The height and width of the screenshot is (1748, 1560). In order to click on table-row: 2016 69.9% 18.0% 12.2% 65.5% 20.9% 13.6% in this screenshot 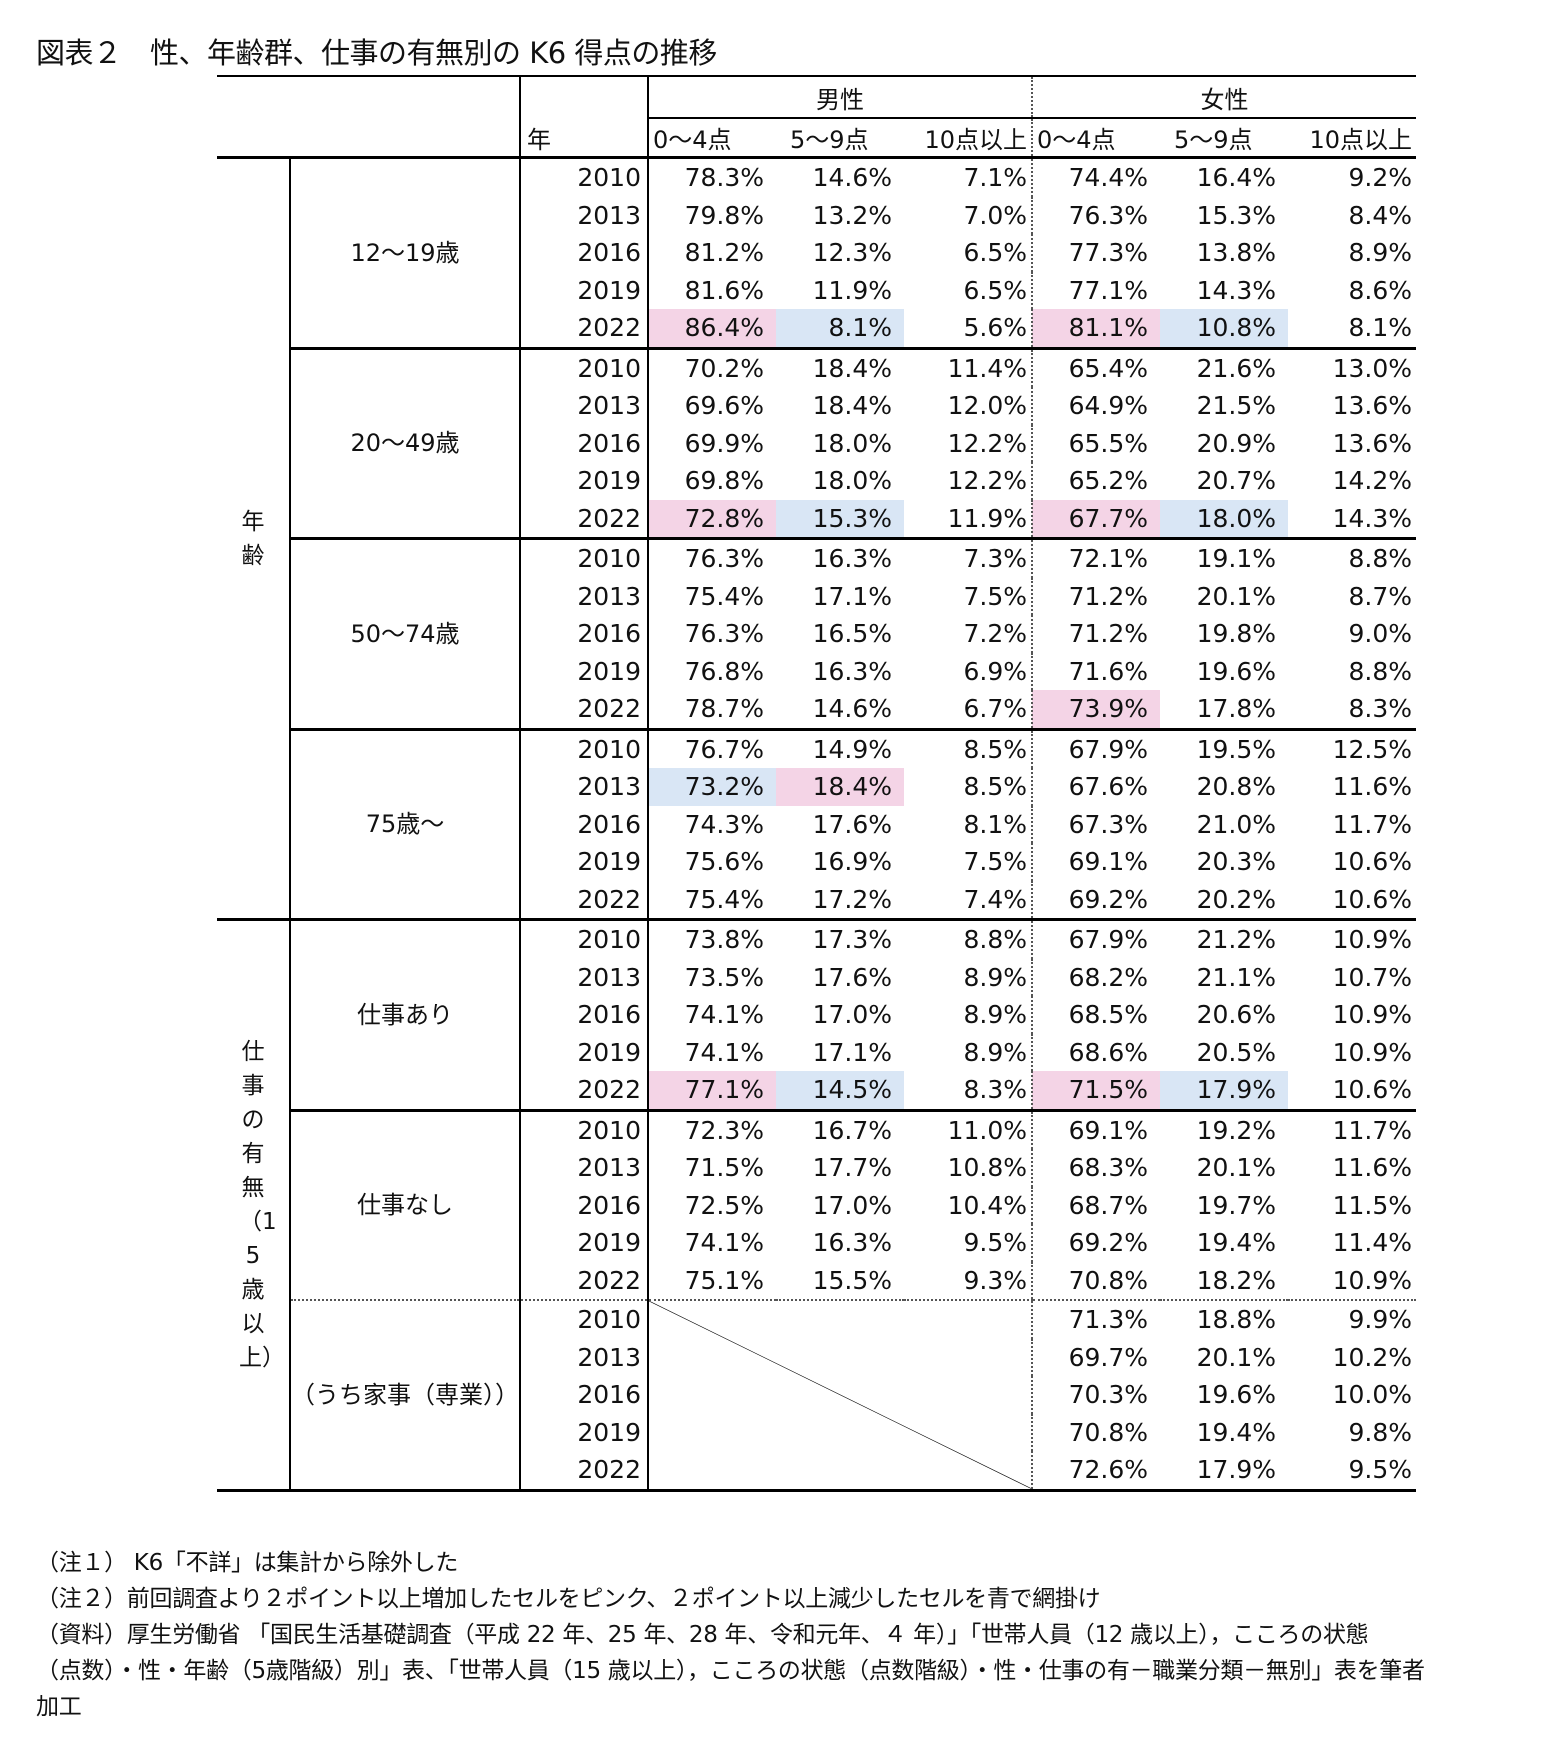, I will do `click(816, 443)`.